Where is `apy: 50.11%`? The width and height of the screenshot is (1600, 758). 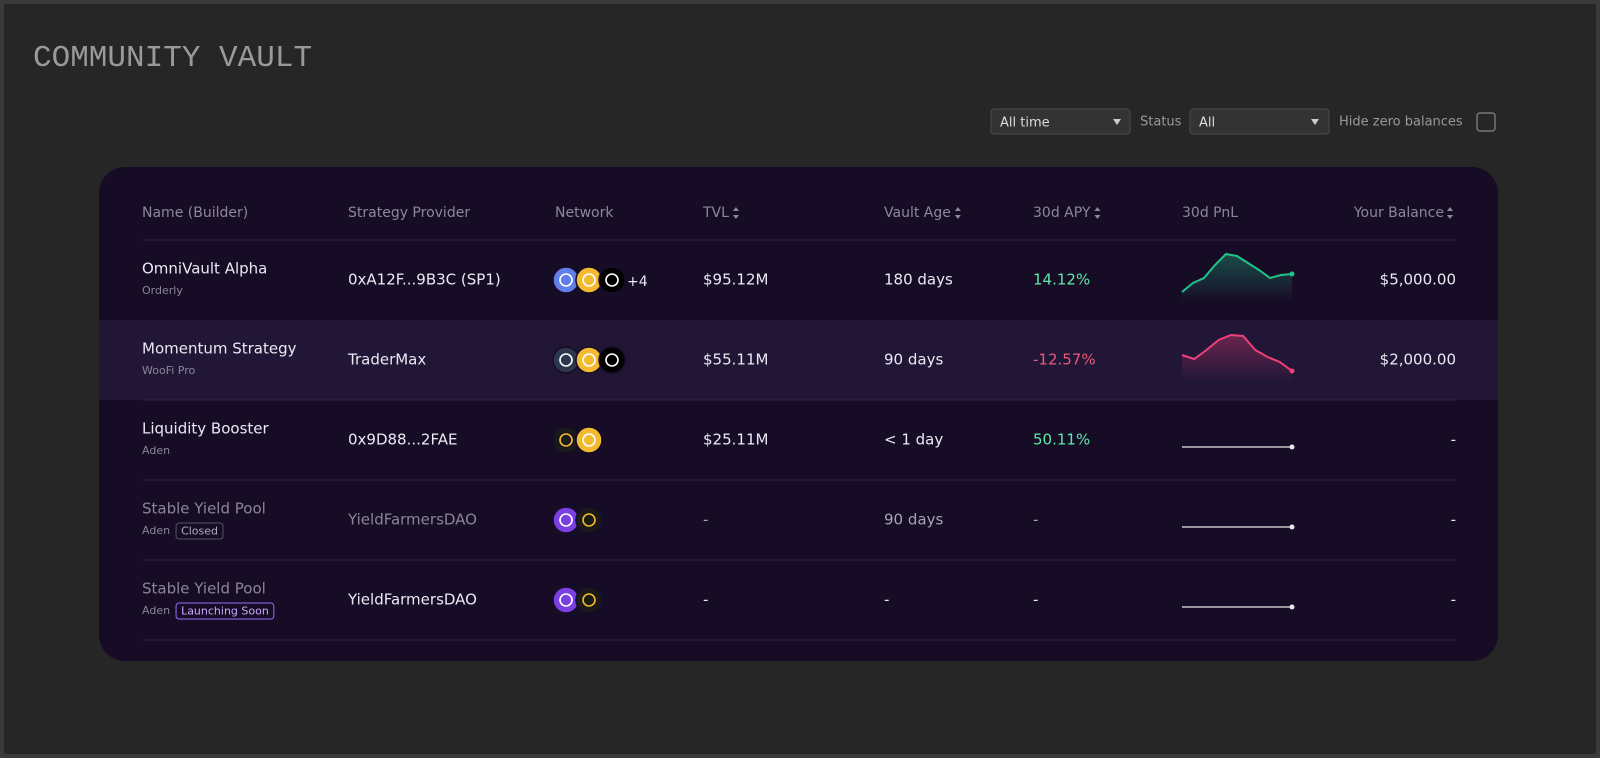 apy: 50.11% is located at coordinates (1061, 440).